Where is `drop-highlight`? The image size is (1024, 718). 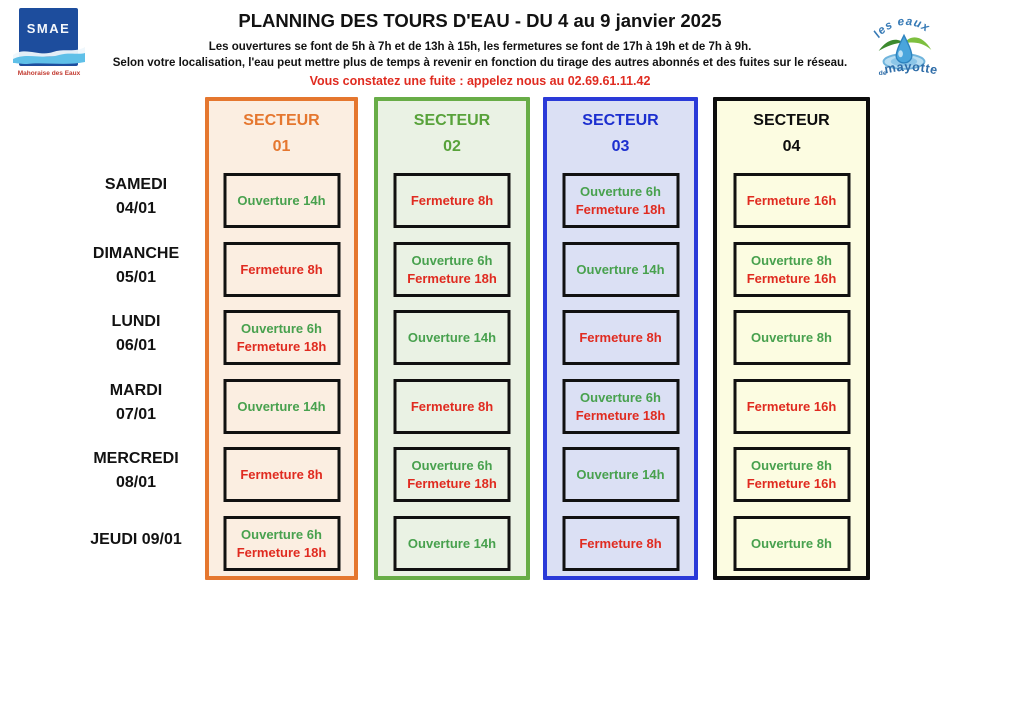 drop-highlight is located at coordinates (900, 54).